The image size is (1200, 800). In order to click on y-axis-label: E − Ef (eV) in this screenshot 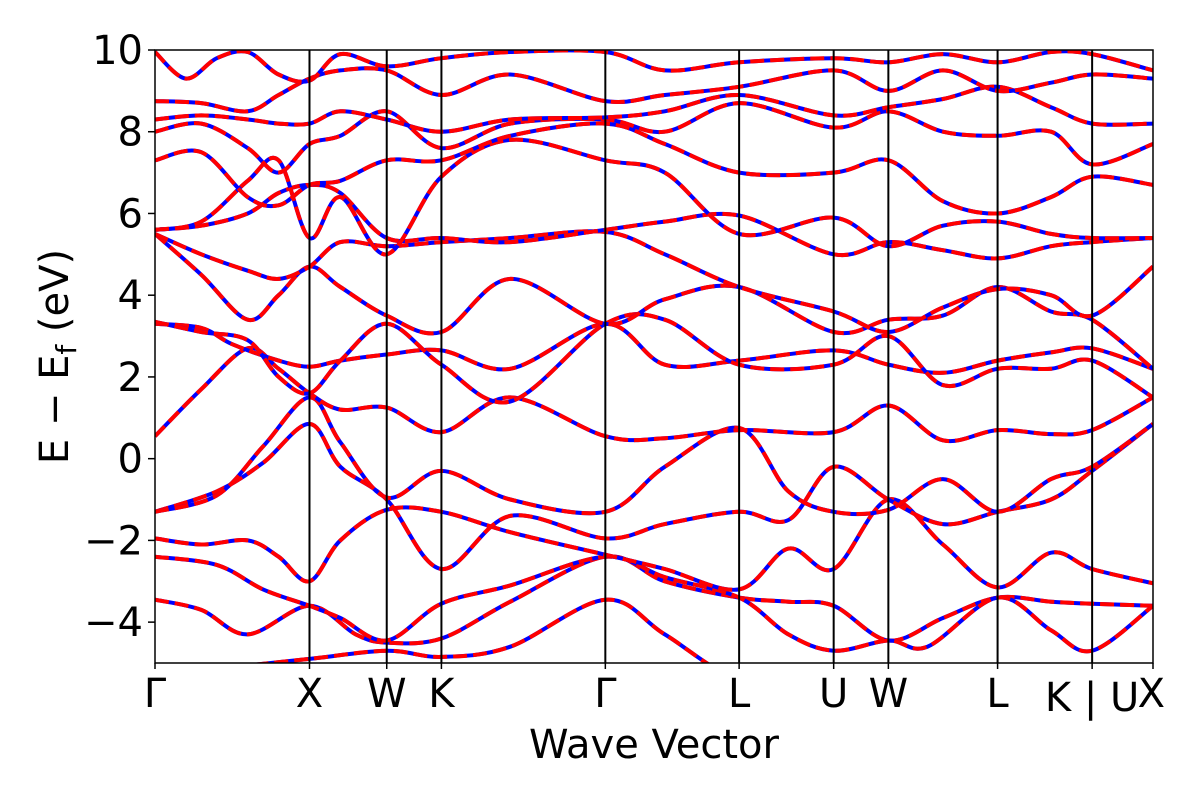, I will do `click(57, 356)`.